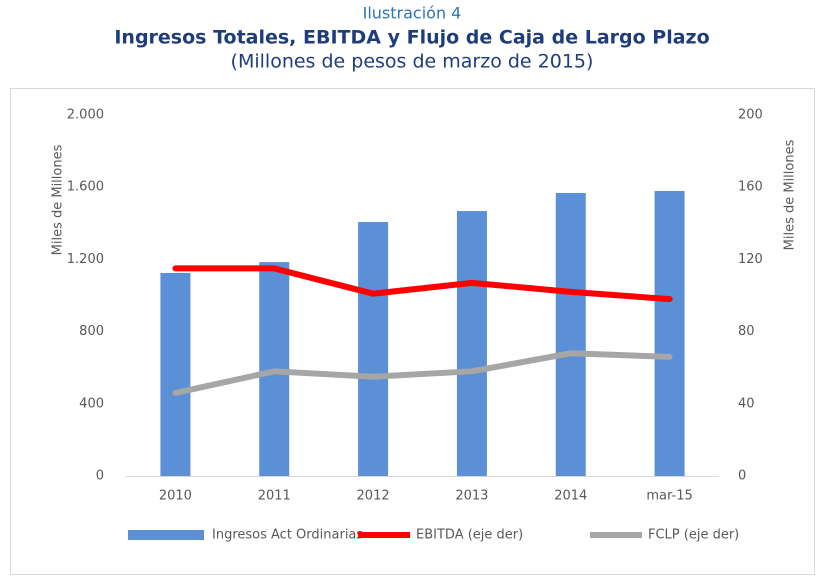 This screenshot has width=825, height=577. Describe the element at coordinates (274, 496) in the screenshot. I see `x-tick-label: 2011` at that location.